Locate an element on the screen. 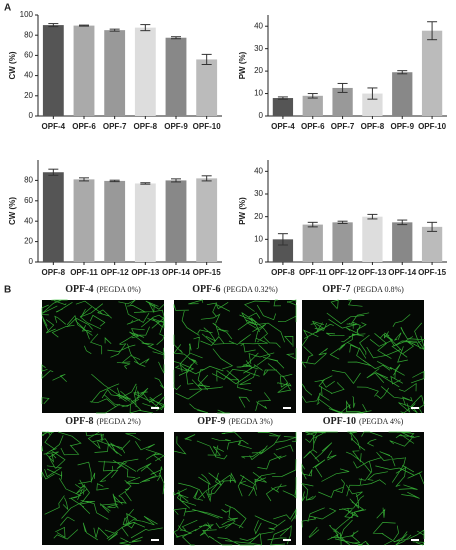 This screenshot has height=550, width=456. sample-detail: (PEGDA 3%) is located at coordinates (251, 421).